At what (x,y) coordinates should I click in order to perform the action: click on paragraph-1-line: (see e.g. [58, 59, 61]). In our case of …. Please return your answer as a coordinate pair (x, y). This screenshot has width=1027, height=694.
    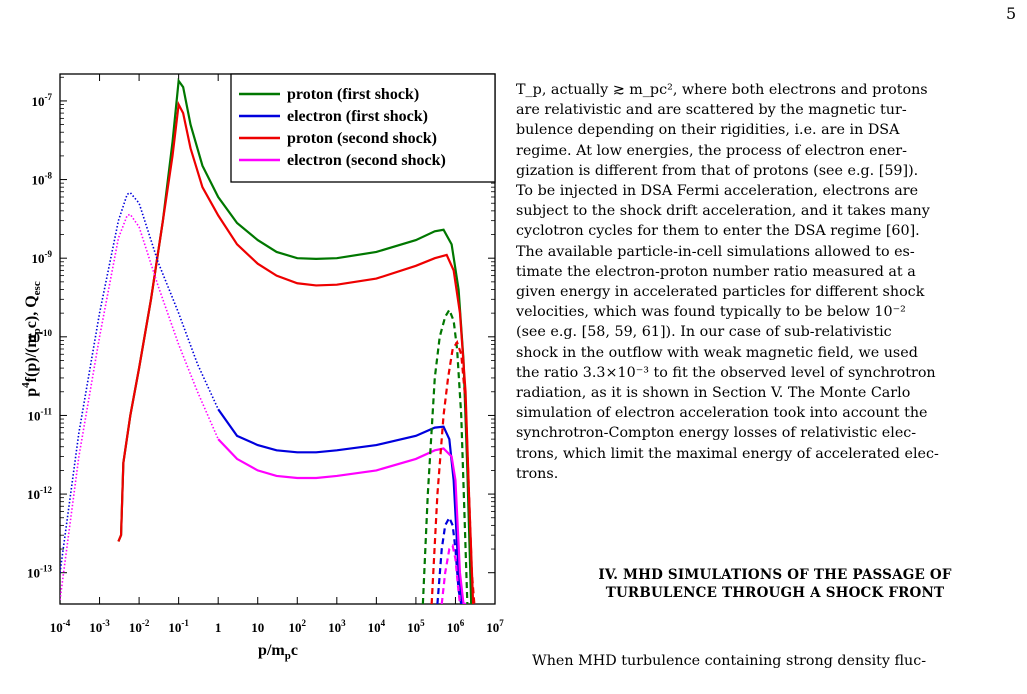
    Looking at the image, I should click on (704, 332).